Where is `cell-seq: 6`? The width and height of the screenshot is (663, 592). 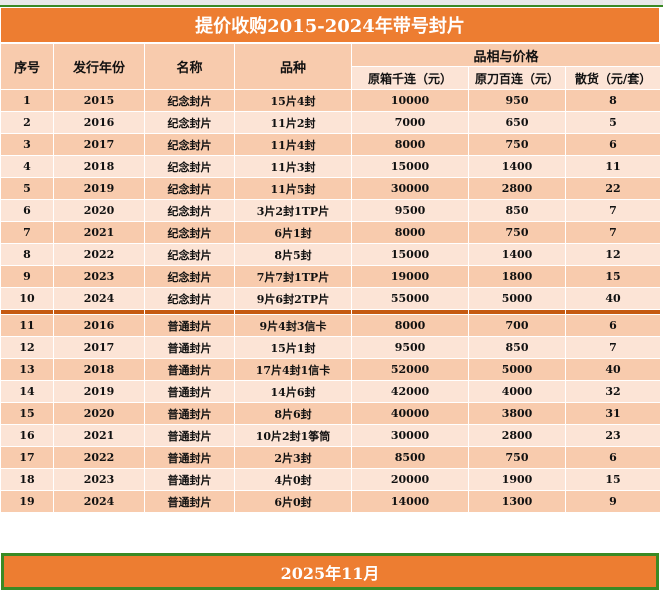
cell-seq: 6 is located at coordinates (27, 210).